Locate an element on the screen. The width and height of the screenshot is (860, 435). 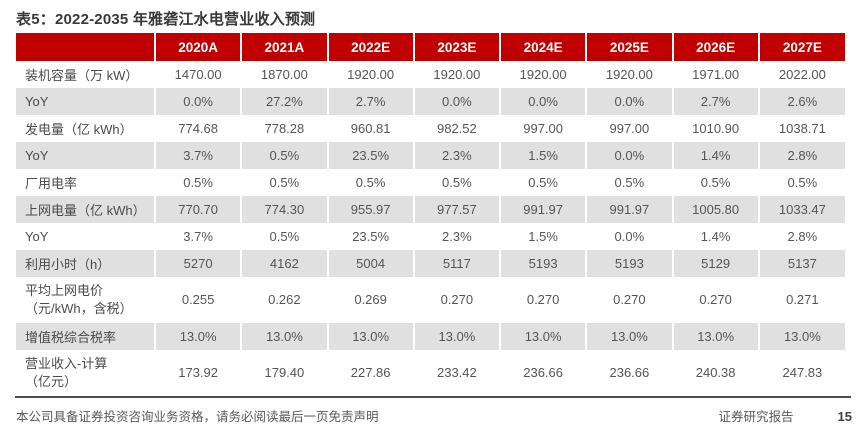
value-cell: 774.68 is located at coordinates (197, 128).